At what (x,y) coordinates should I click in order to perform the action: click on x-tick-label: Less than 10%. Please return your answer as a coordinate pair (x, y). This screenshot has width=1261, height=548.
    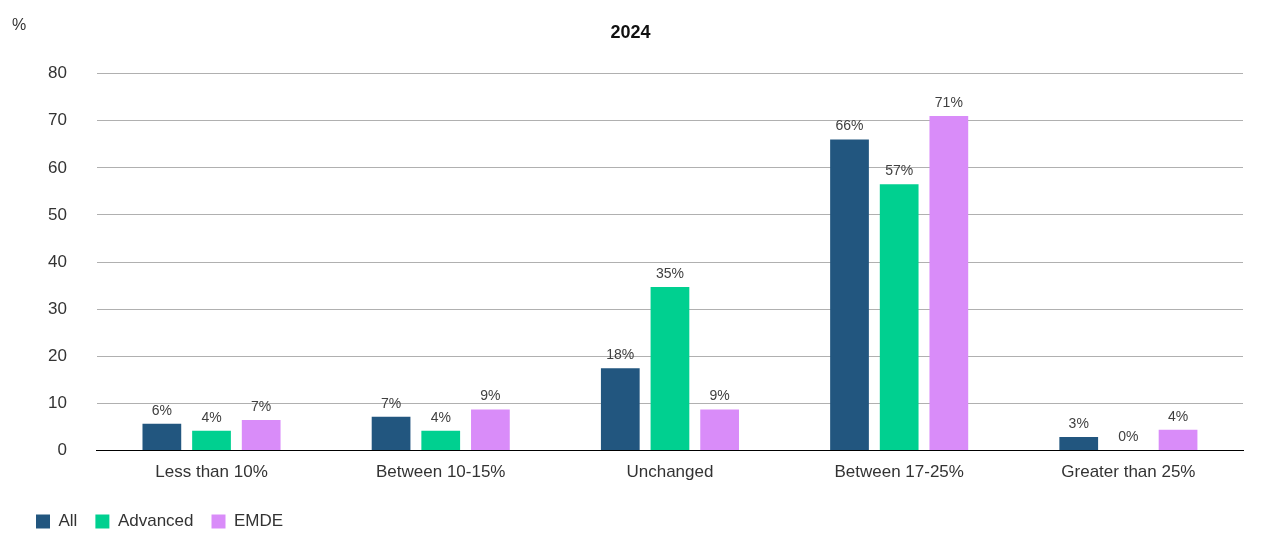
    Looking at the image, I should click on (211, 472).